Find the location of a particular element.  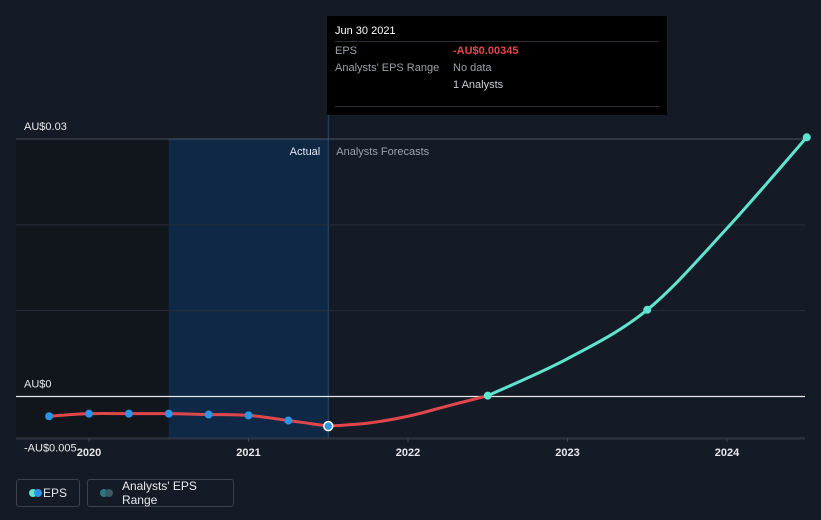

eps-legend-icon is located at coordinates (35, 493).